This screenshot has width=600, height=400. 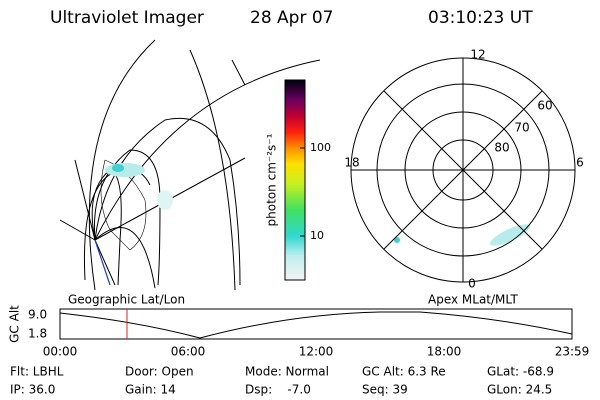 What do you see at coordinates (477, 55) in the screenshot?
I see `mlt-label: 12` at bounding box center [477, 55].